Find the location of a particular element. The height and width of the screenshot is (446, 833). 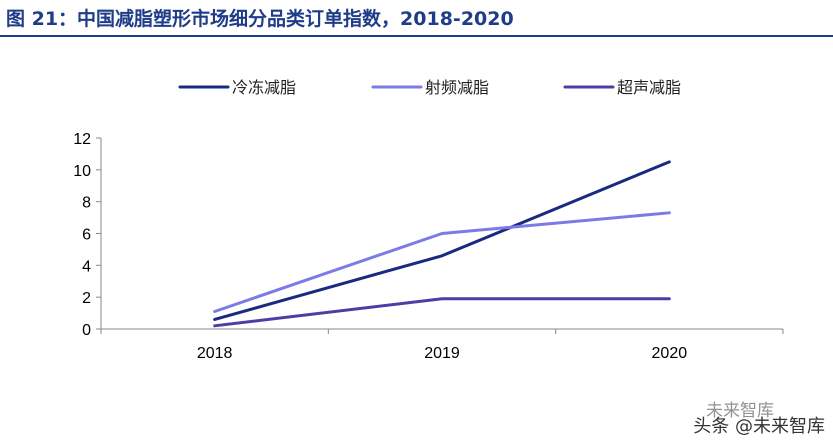

y-tick-label: 2 is located at coordinates (86, 298).